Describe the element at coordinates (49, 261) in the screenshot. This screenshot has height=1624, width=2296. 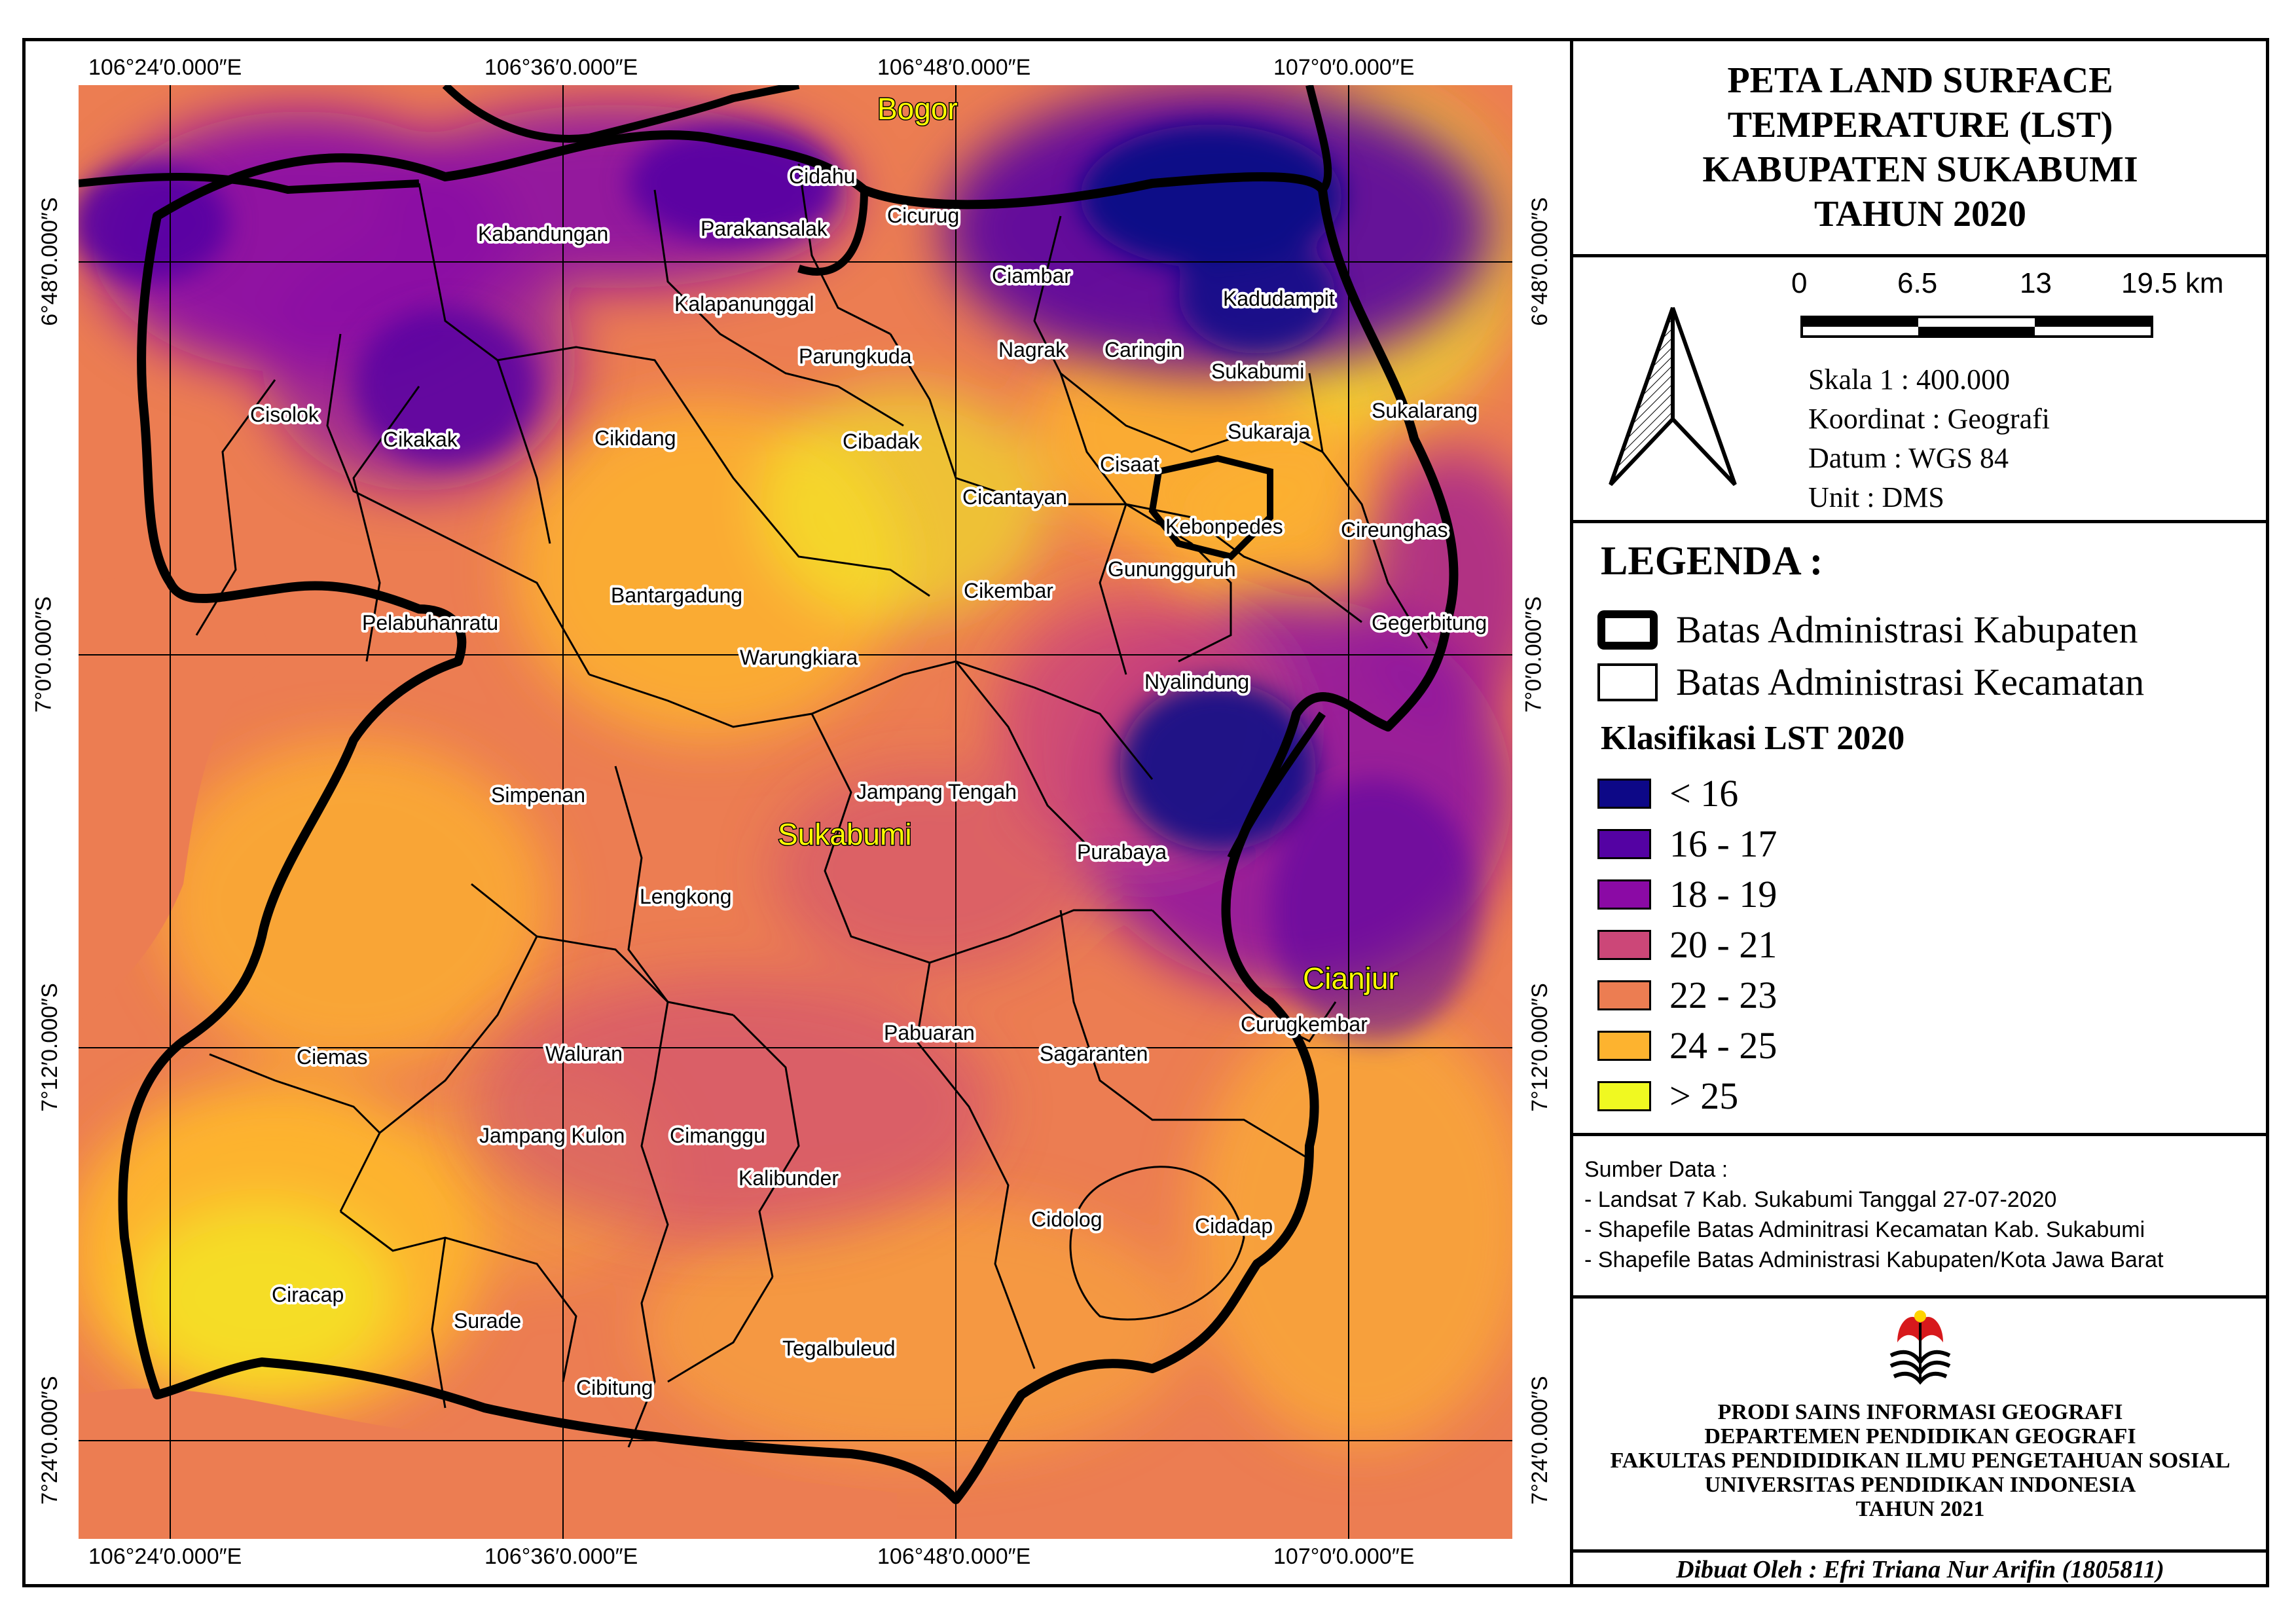
I see `coord-left-1: 6°48′0.000″S` at that location.